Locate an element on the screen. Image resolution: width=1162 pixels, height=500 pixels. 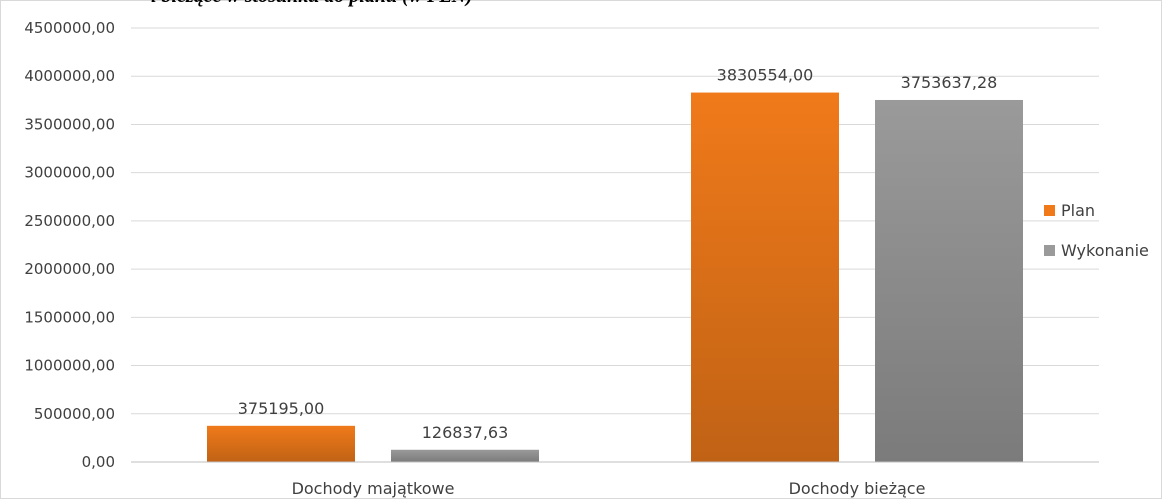
y-tick-label: 4000000,00 is located at coordinates (69, 76).